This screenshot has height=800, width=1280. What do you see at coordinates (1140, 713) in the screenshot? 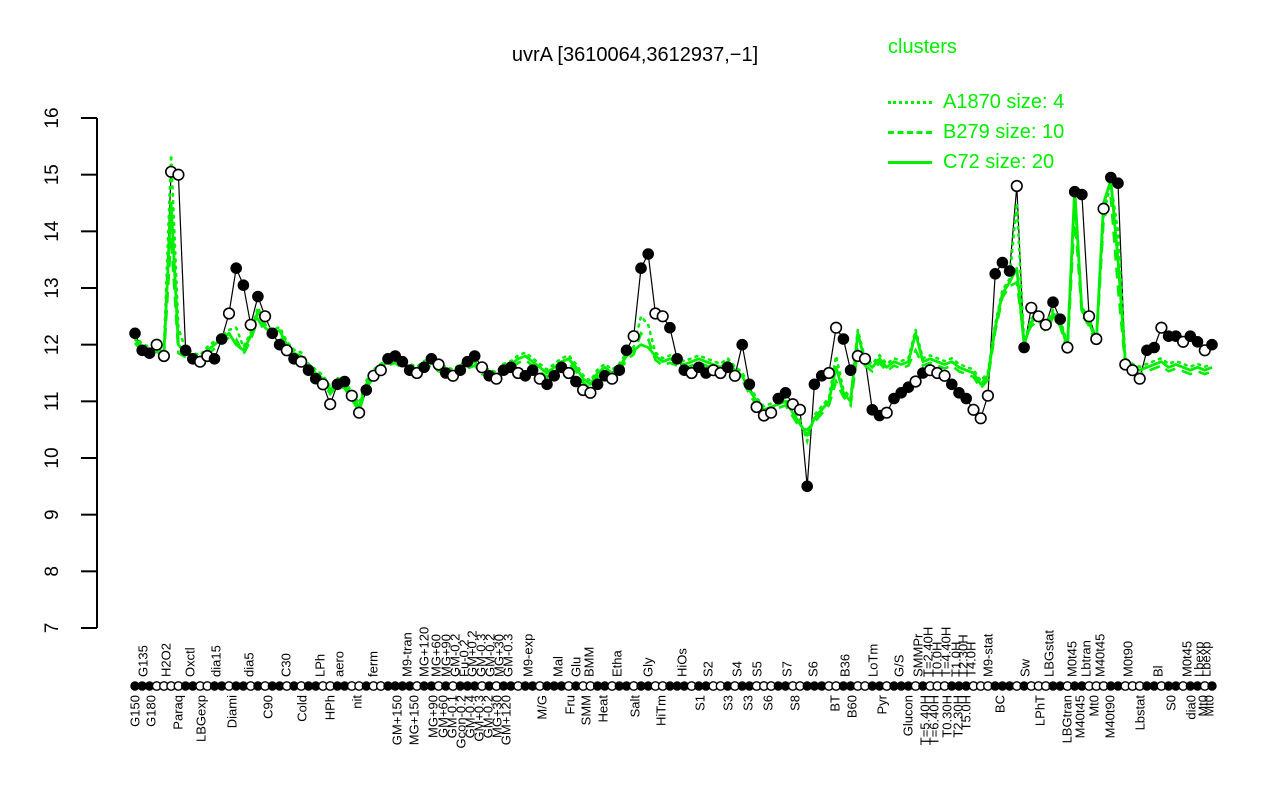
I see `condition-label: Lbstat` at bounding box center [1140, 713].